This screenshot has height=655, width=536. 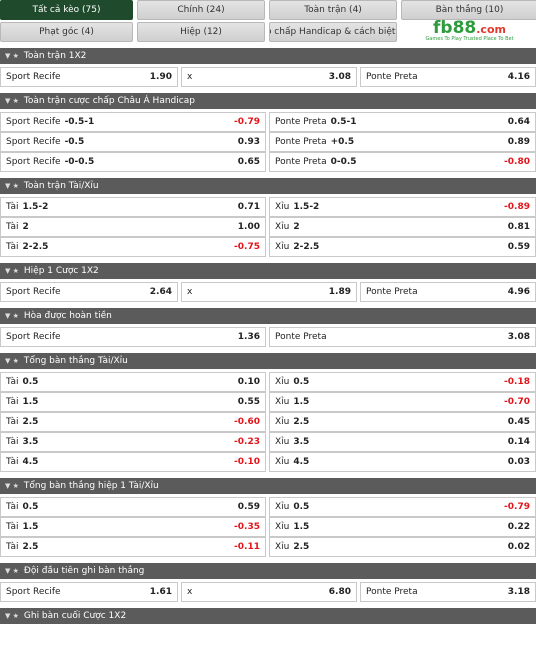 I want to click on odds-cell: Tài 0.5 0.59, so click(x=133, y=507).